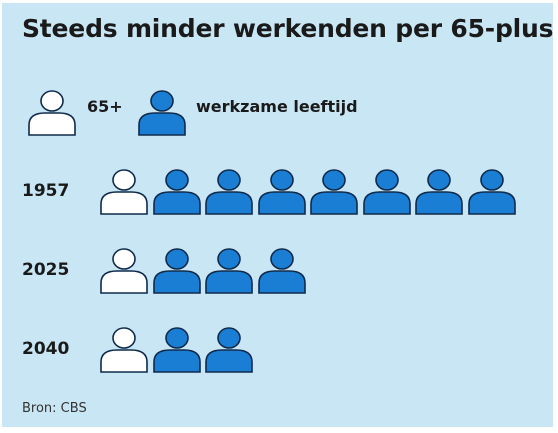 This screenshot has width=558, height=433. Describe the element at coordinates (277, 106) in the screenshot. I see `legend-worker-label: werkzame leeftijd` at that location.